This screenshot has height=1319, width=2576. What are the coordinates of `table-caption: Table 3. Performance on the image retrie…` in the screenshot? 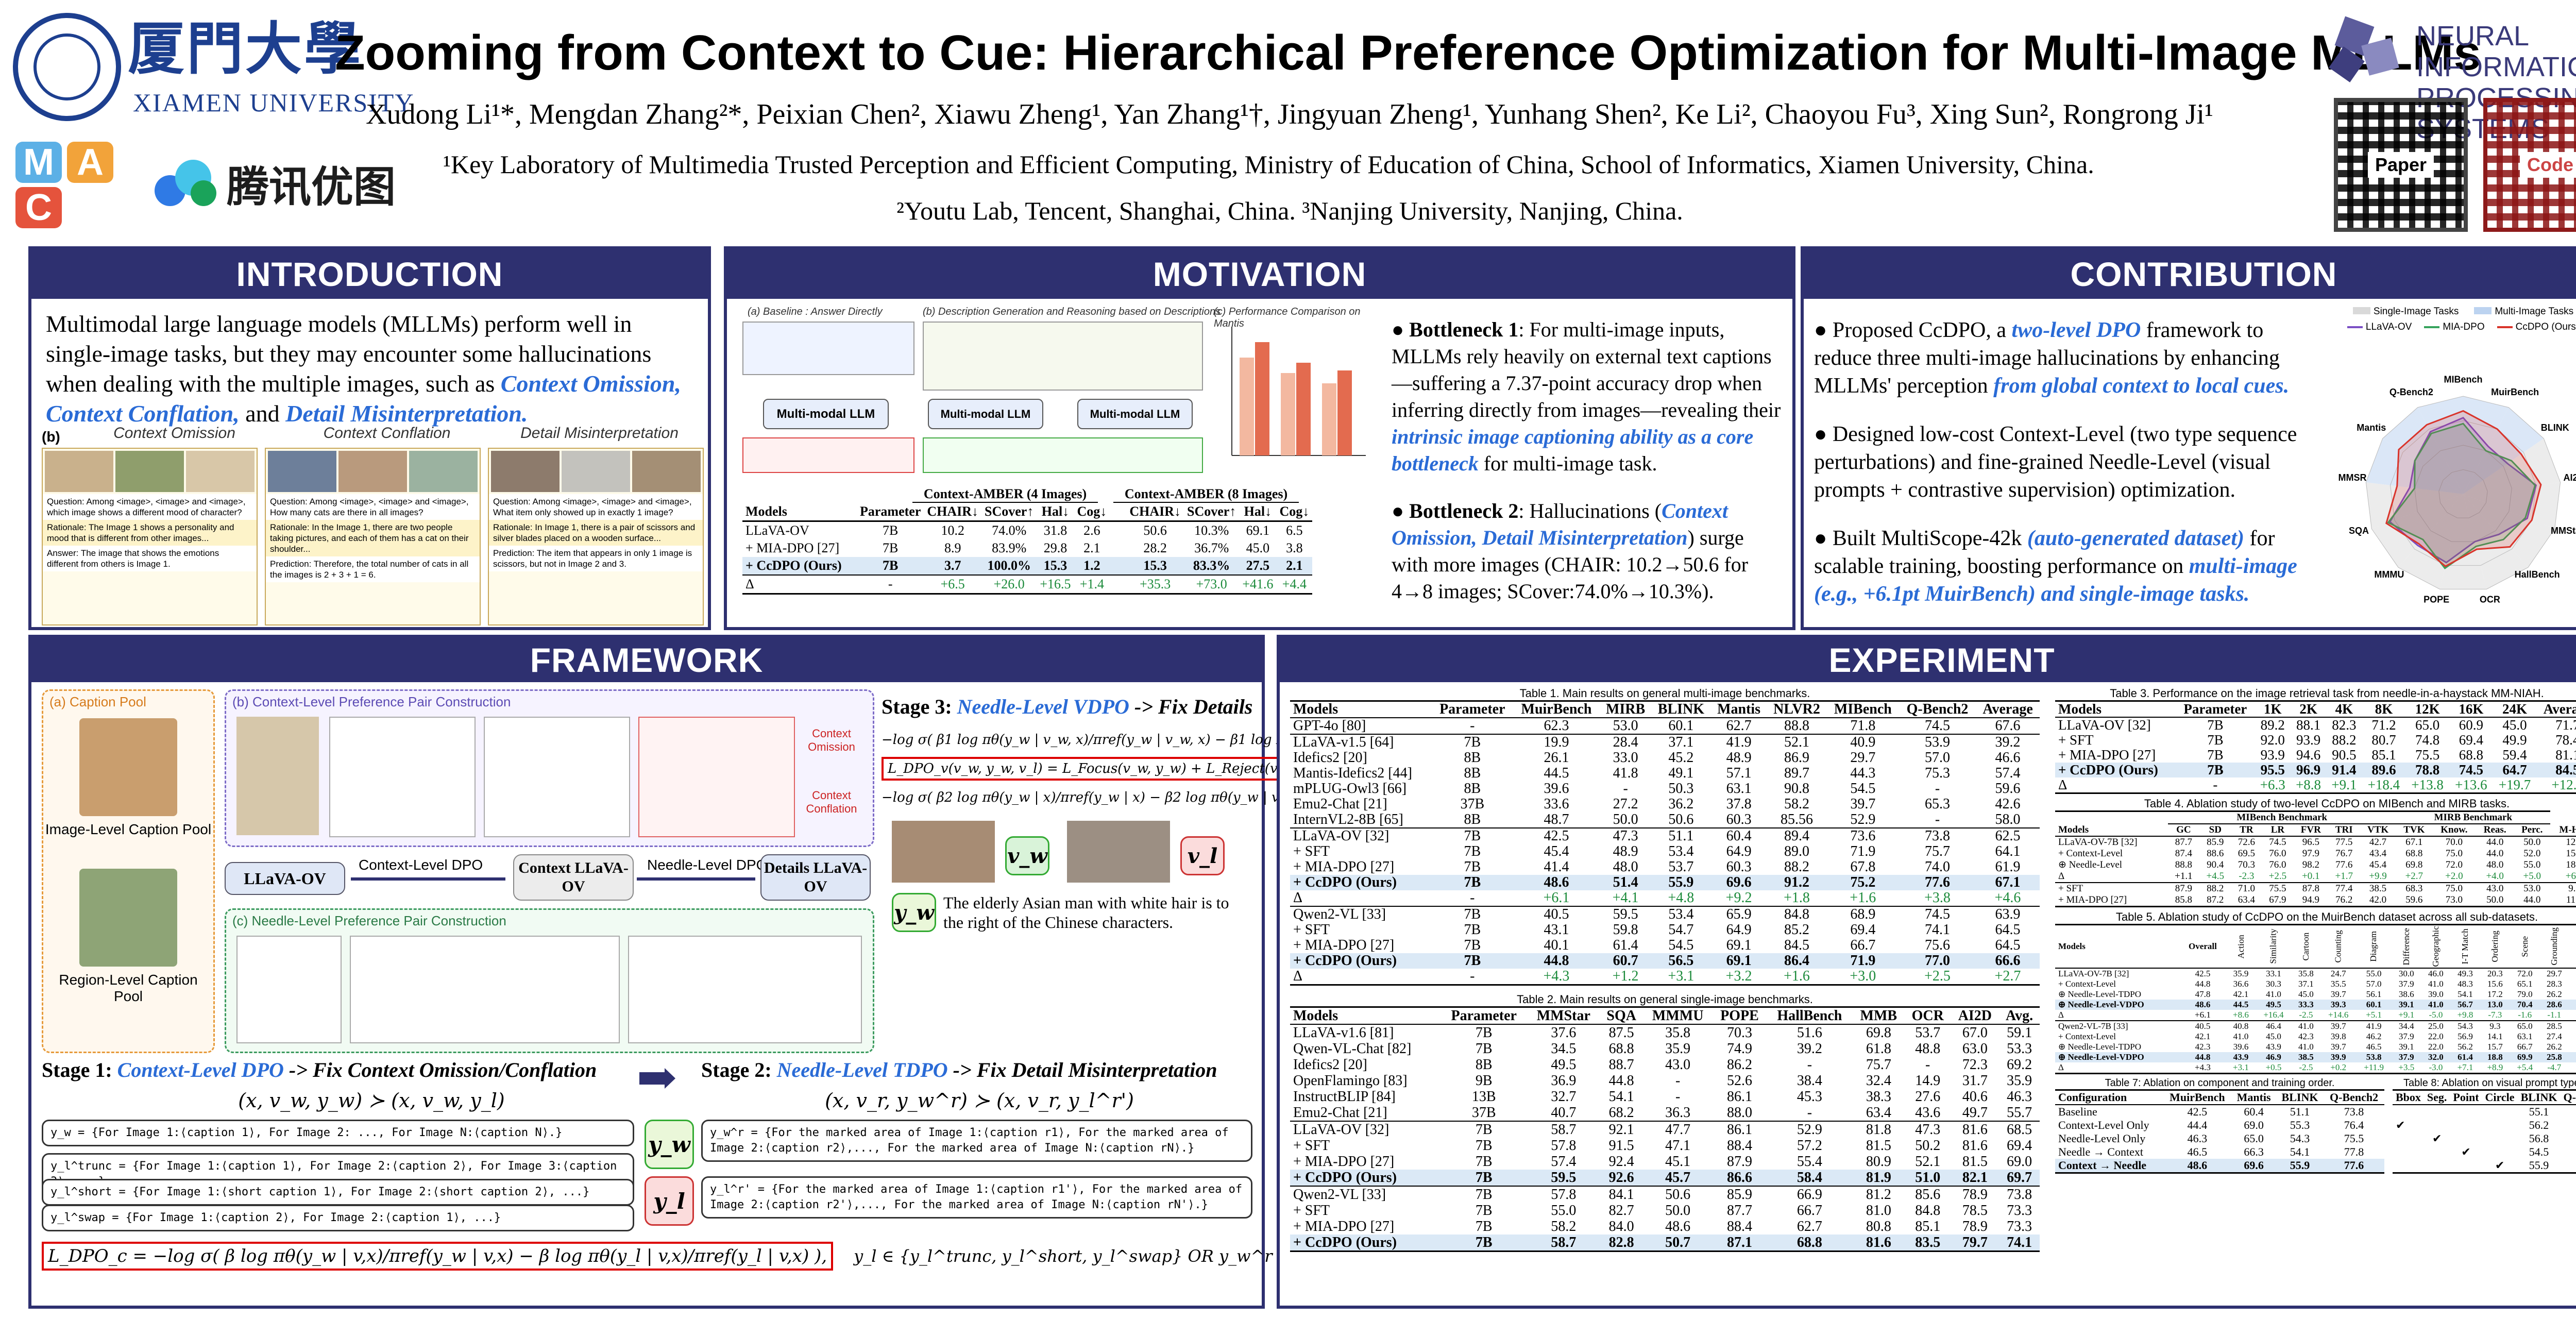 It's located at (2327, 693).